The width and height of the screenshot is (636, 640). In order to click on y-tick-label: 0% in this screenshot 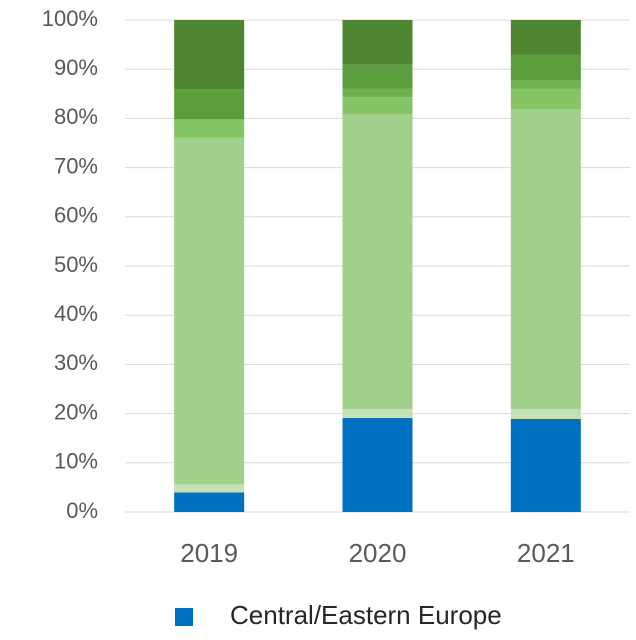, I will do `click(82, 510)`.